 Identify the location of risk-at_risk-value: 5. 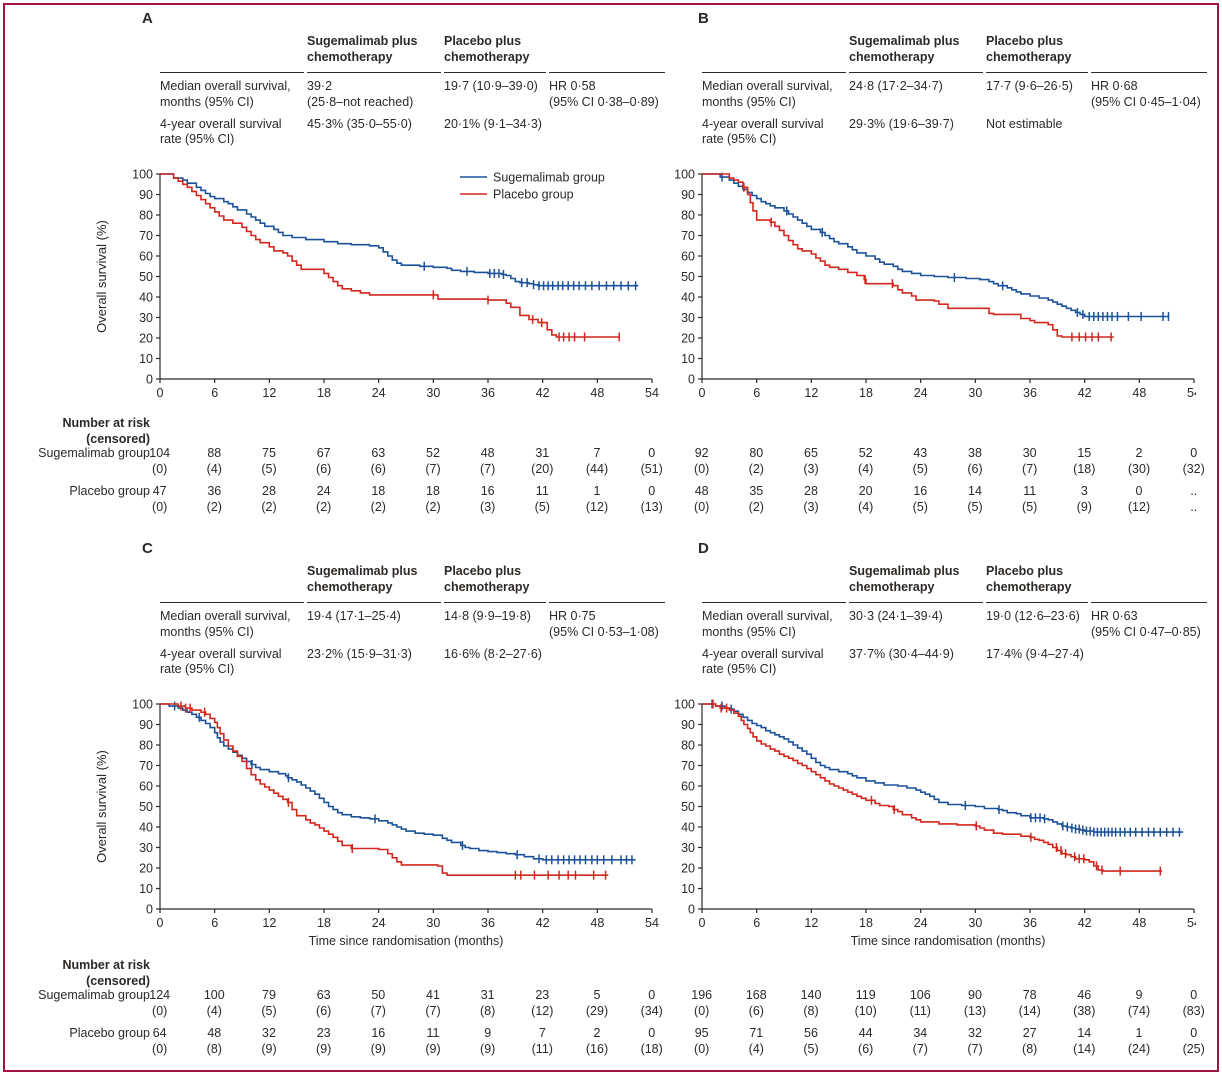
(597, 995).